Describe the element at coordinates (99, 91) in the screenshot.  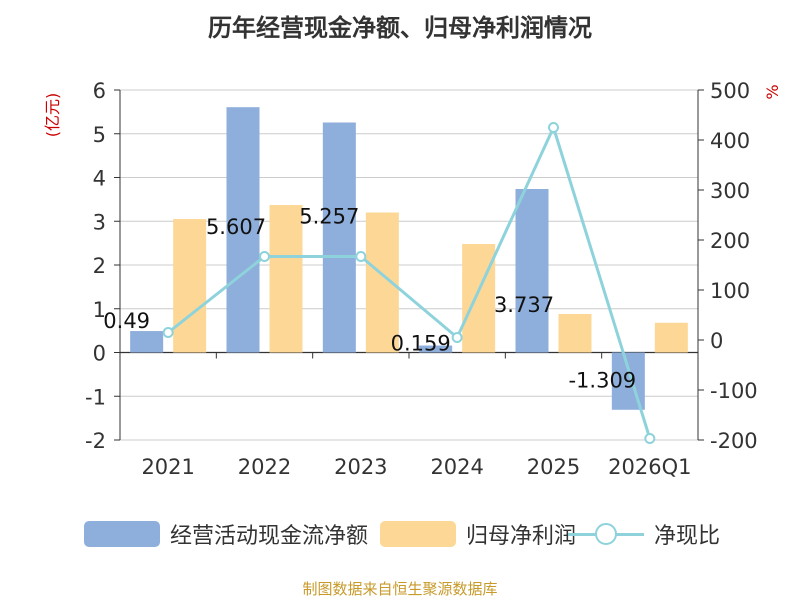
I see `y-left-tick-label: 6` at that location.